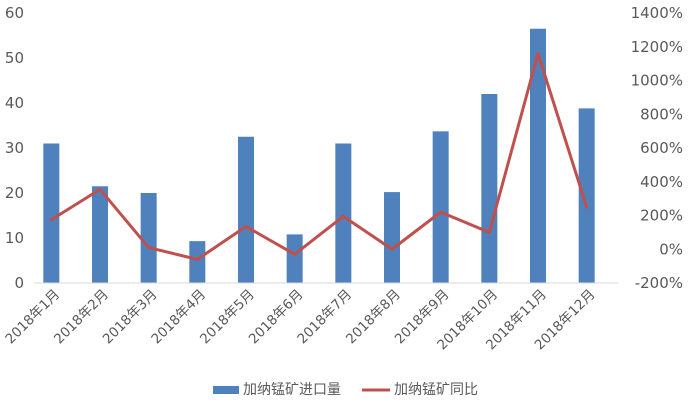 This screenshot has width=689, height=408. Describe the element at coordinates (226, 390) in the screenshot. I see `legend-swatch-bar` at that location.